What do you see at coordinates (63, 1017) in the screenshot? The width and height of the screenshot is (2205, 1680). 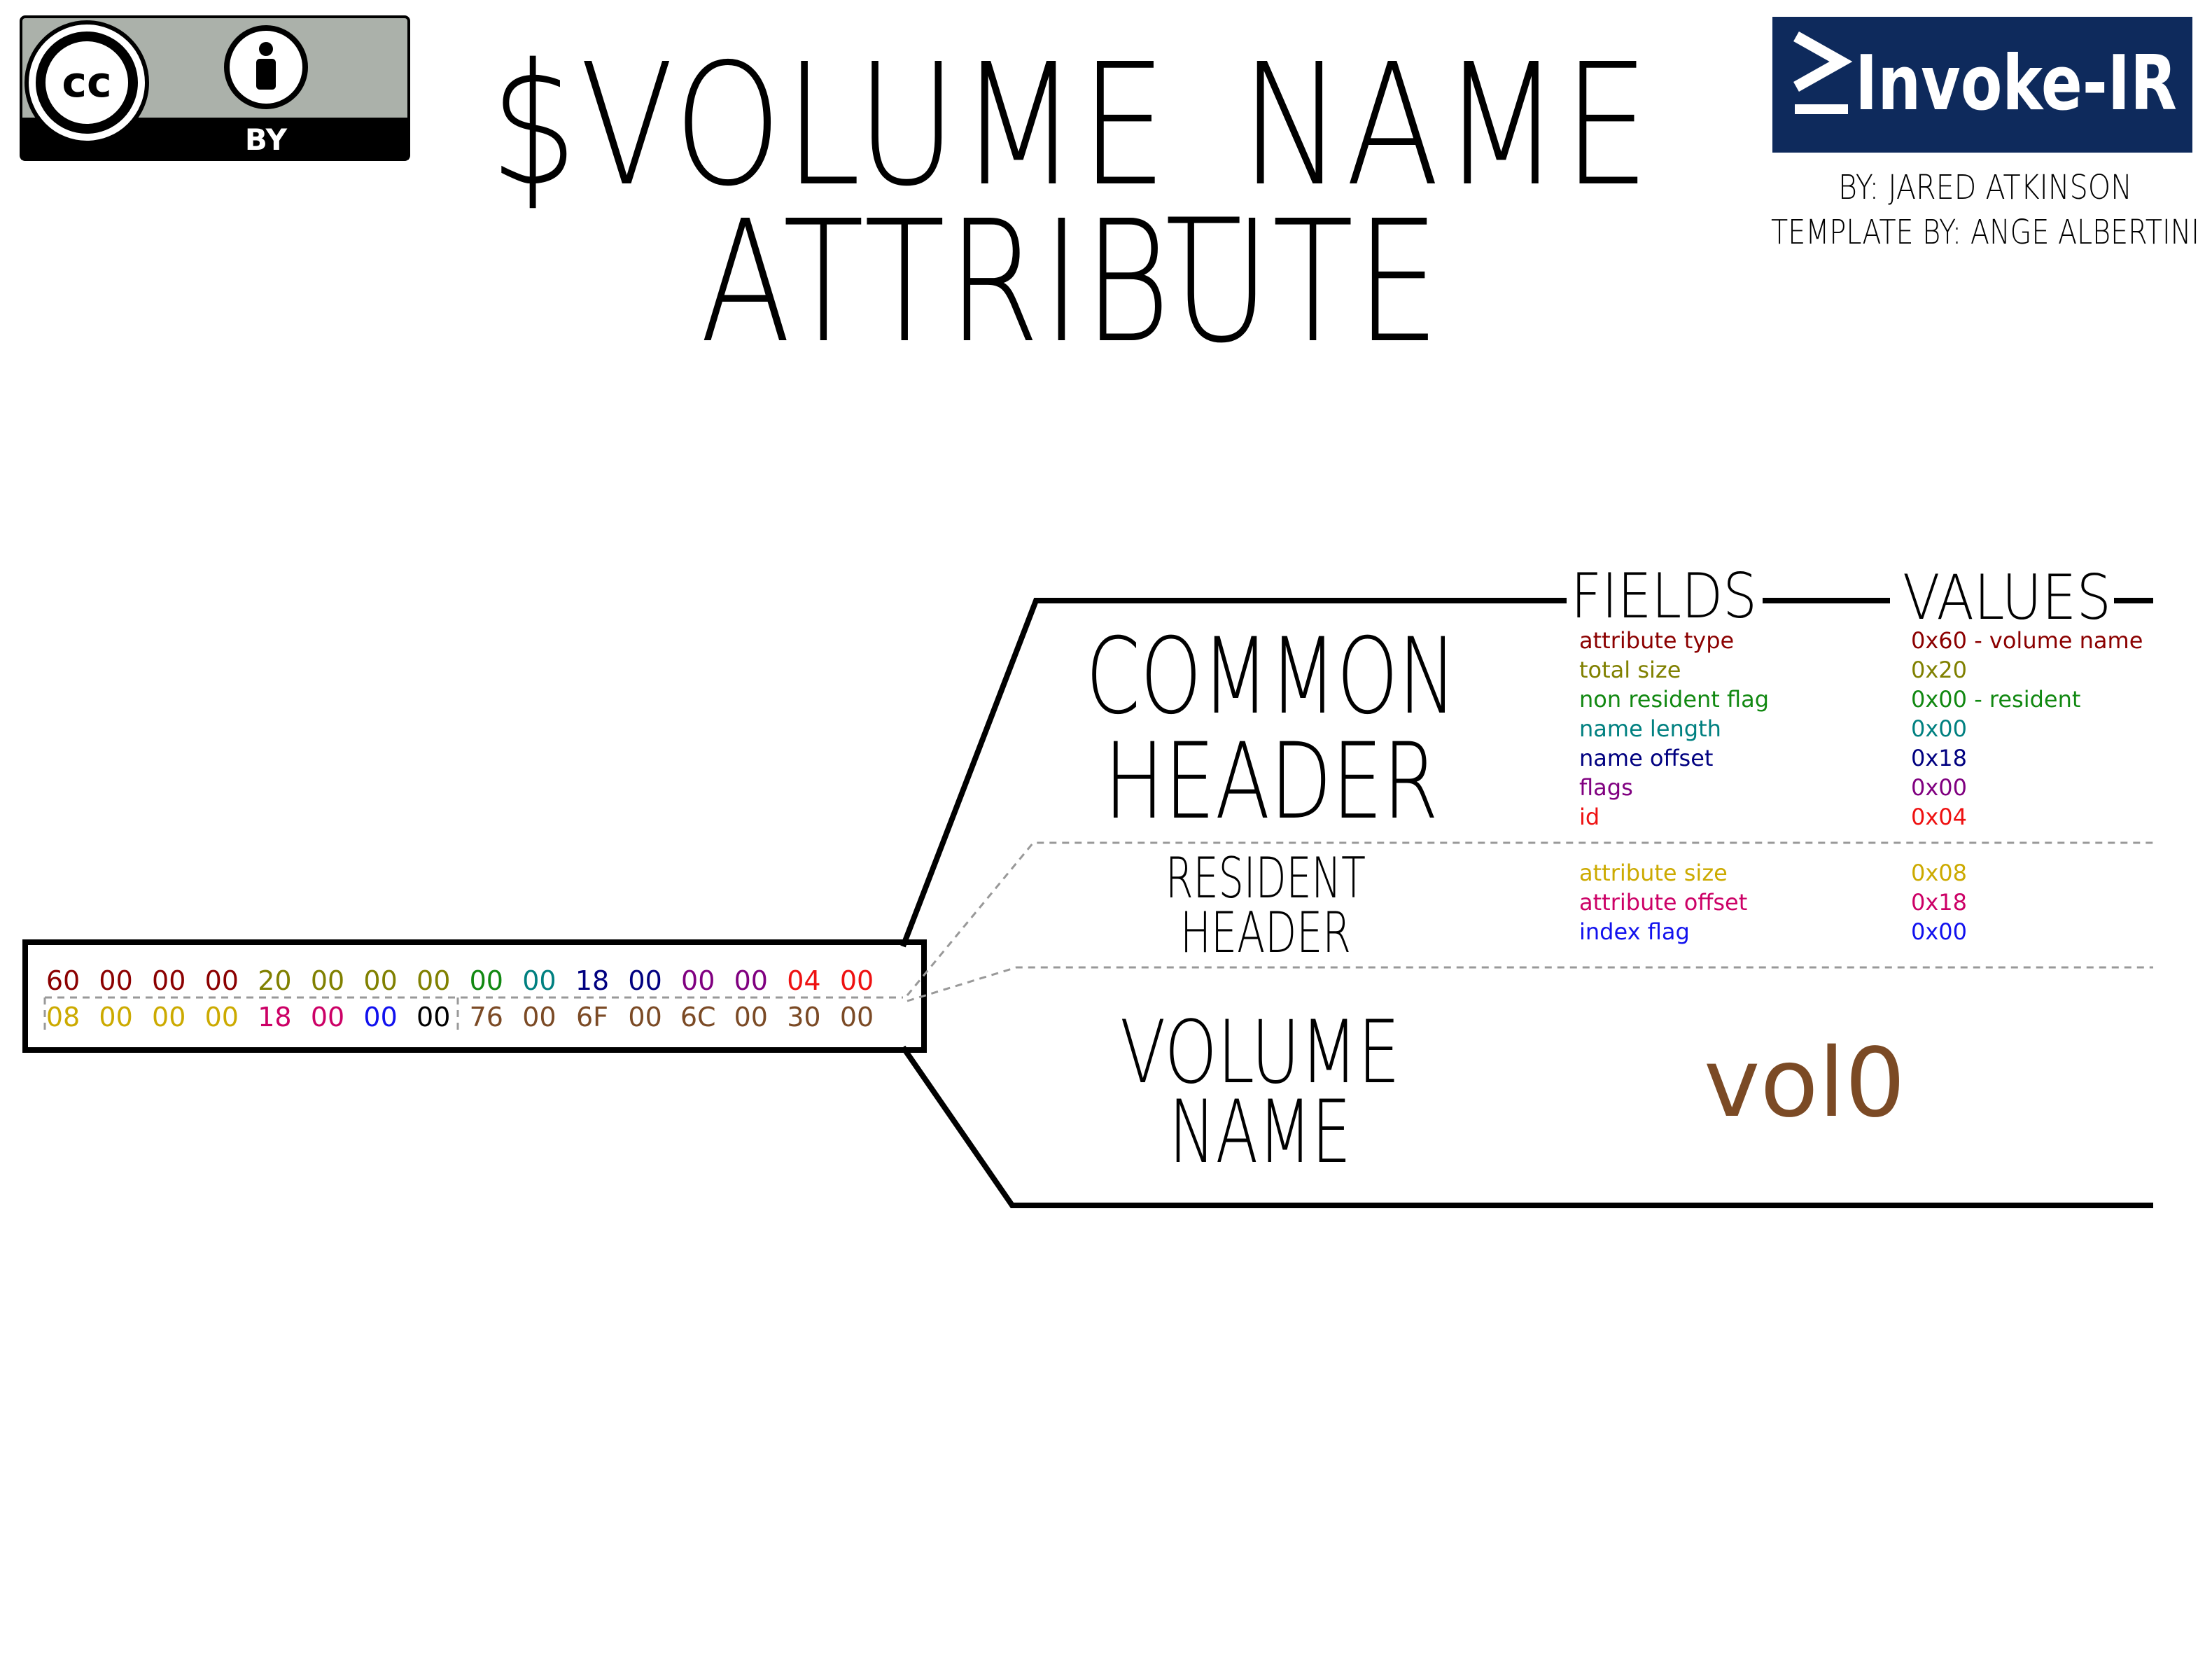 I see `hex-byte: 08` at bounding box center [63, 1017].